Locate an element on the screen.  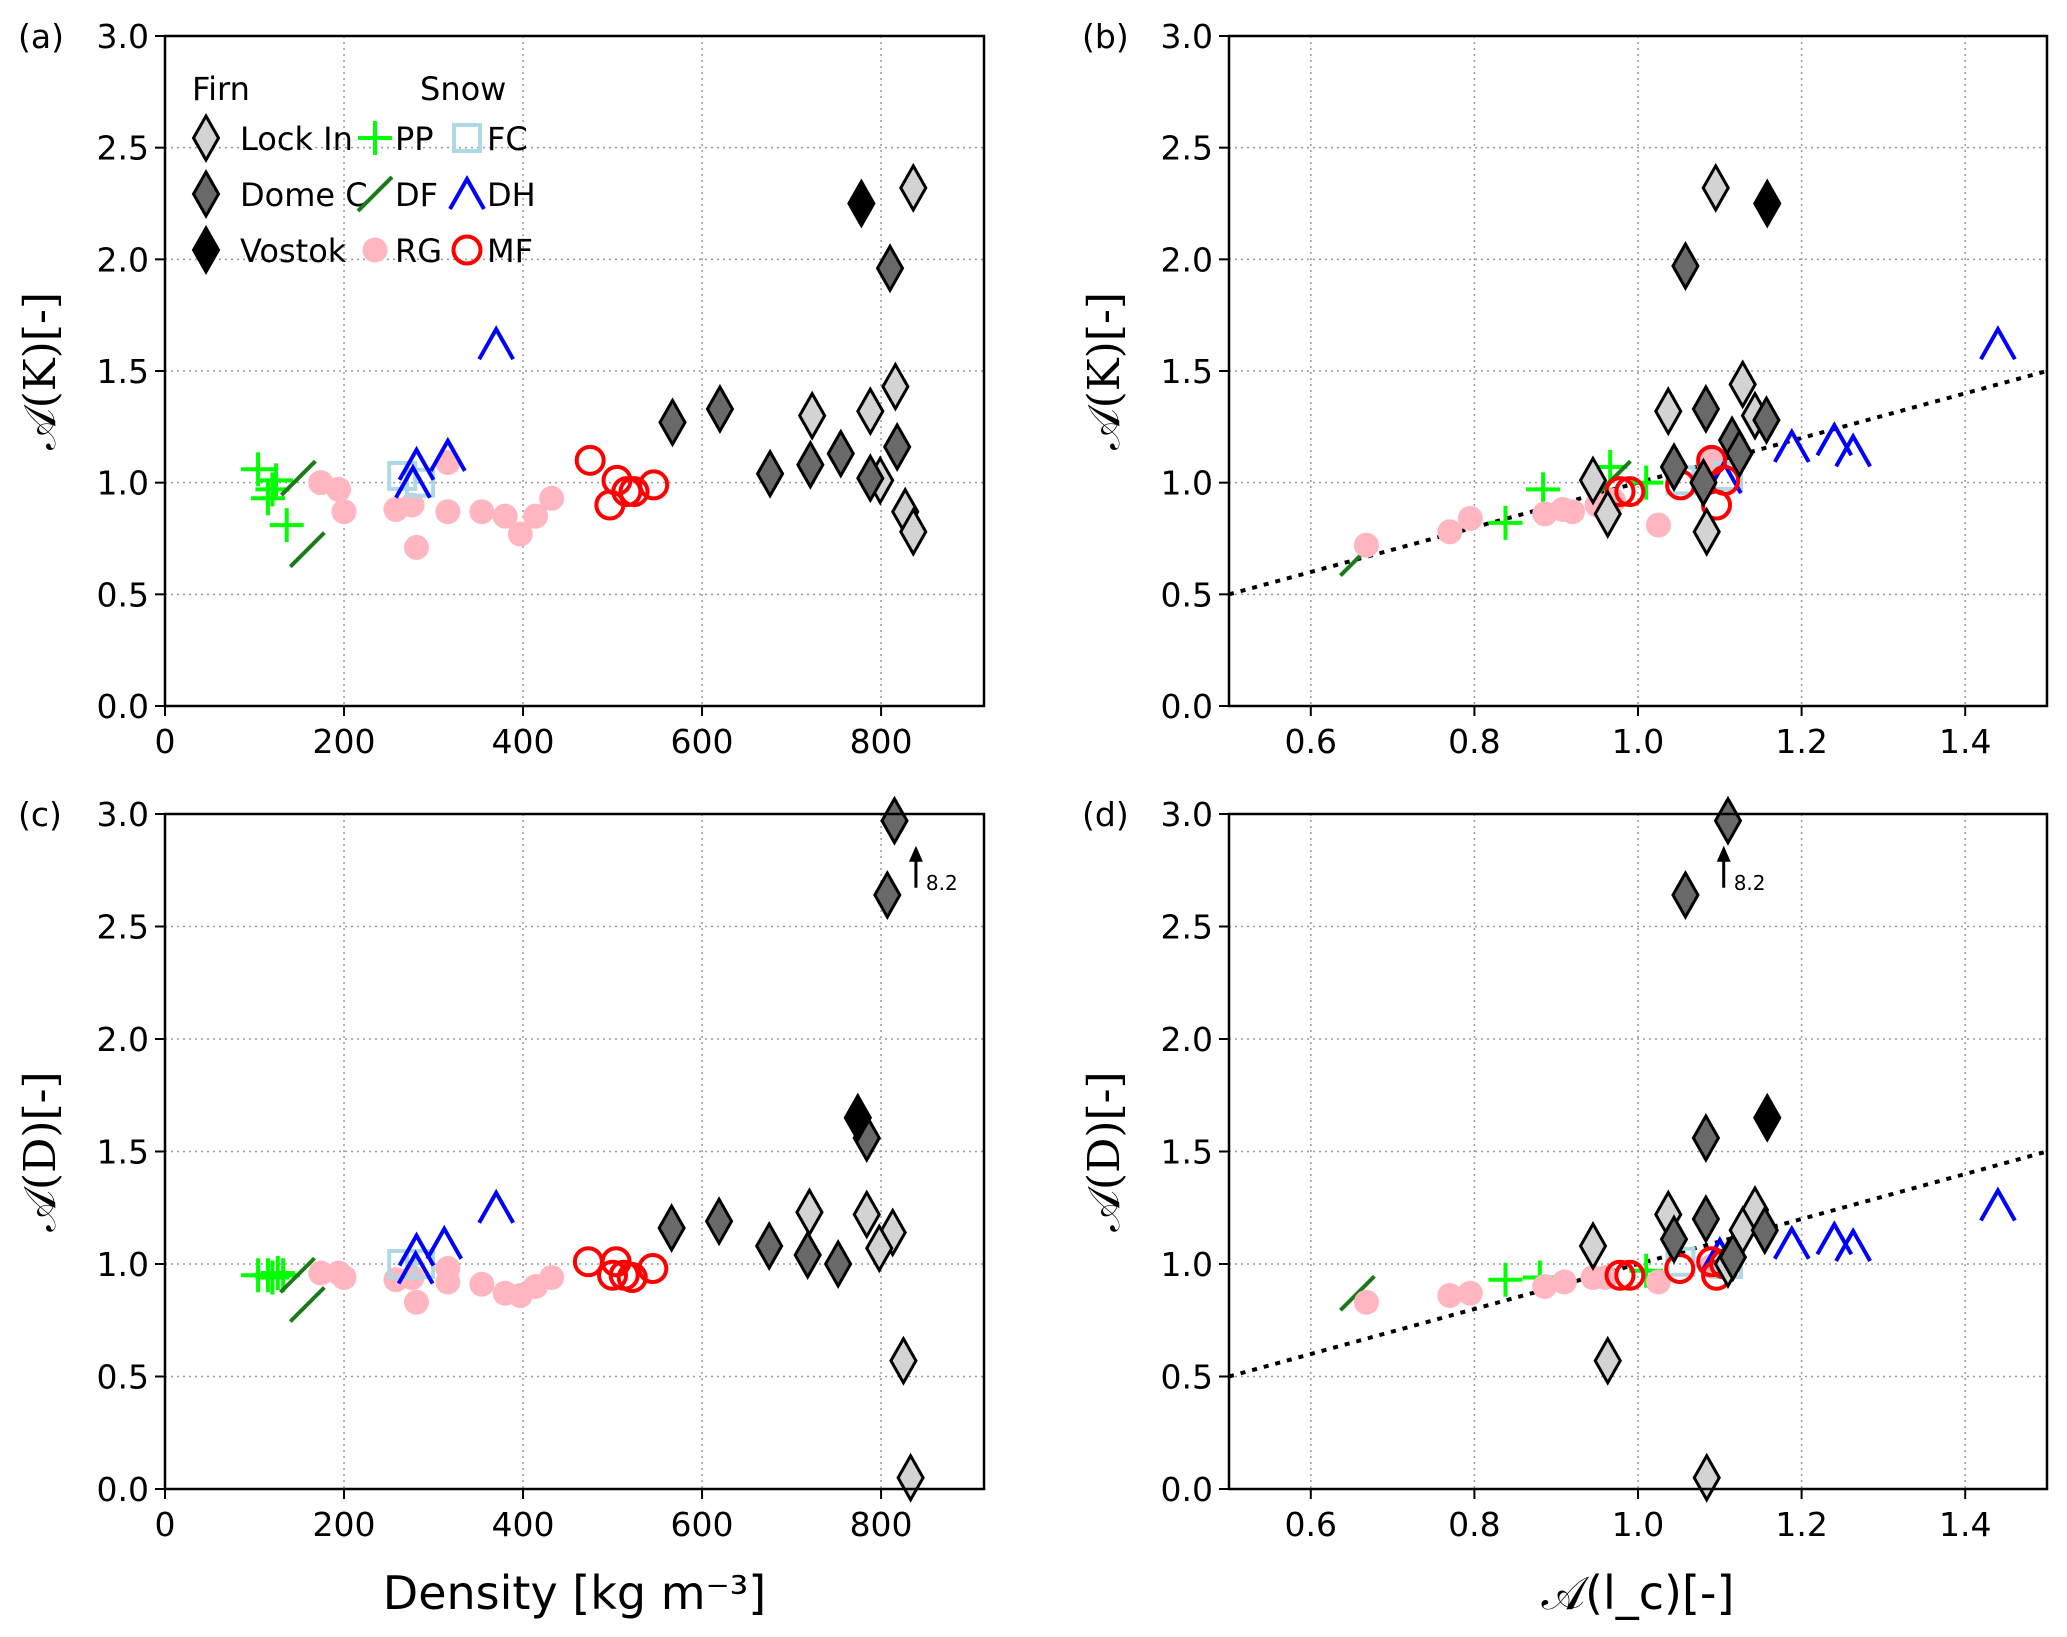
legend-title-firn: Firn is located at coordinates (221, 89).